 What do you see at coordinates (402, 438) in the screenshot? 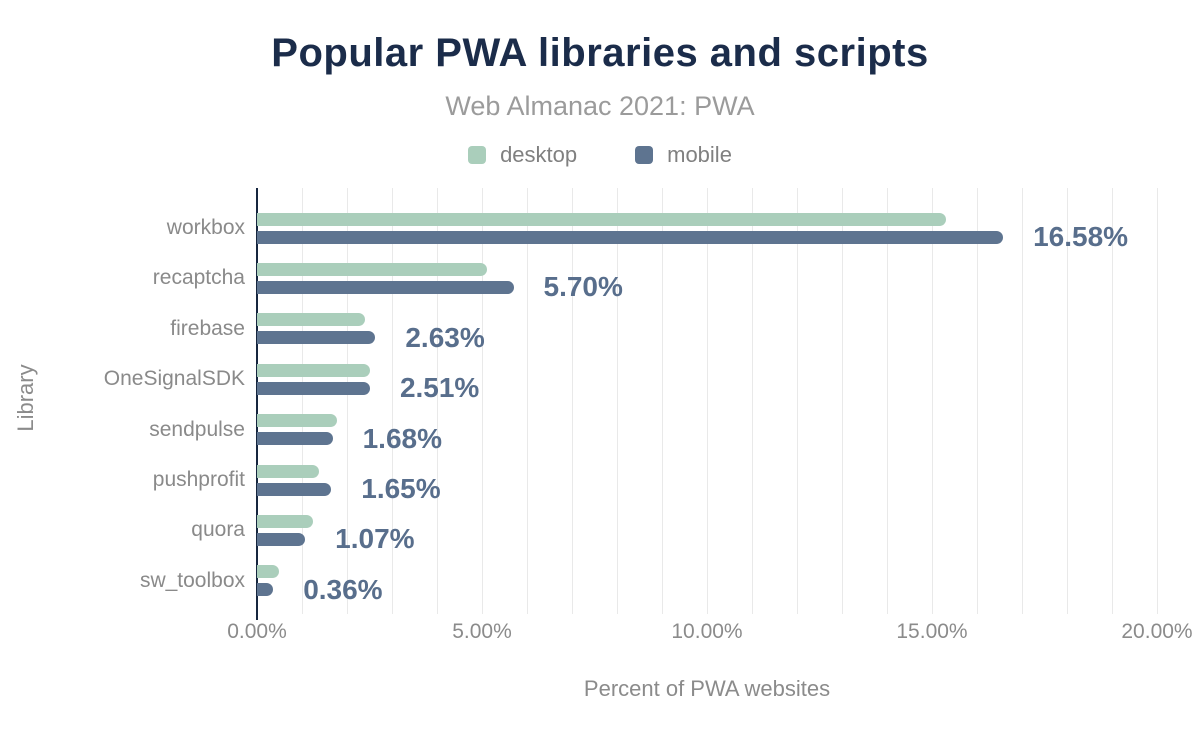
I see `value-label-sendpulse: 1.68%` at bounding box center [402, 438].